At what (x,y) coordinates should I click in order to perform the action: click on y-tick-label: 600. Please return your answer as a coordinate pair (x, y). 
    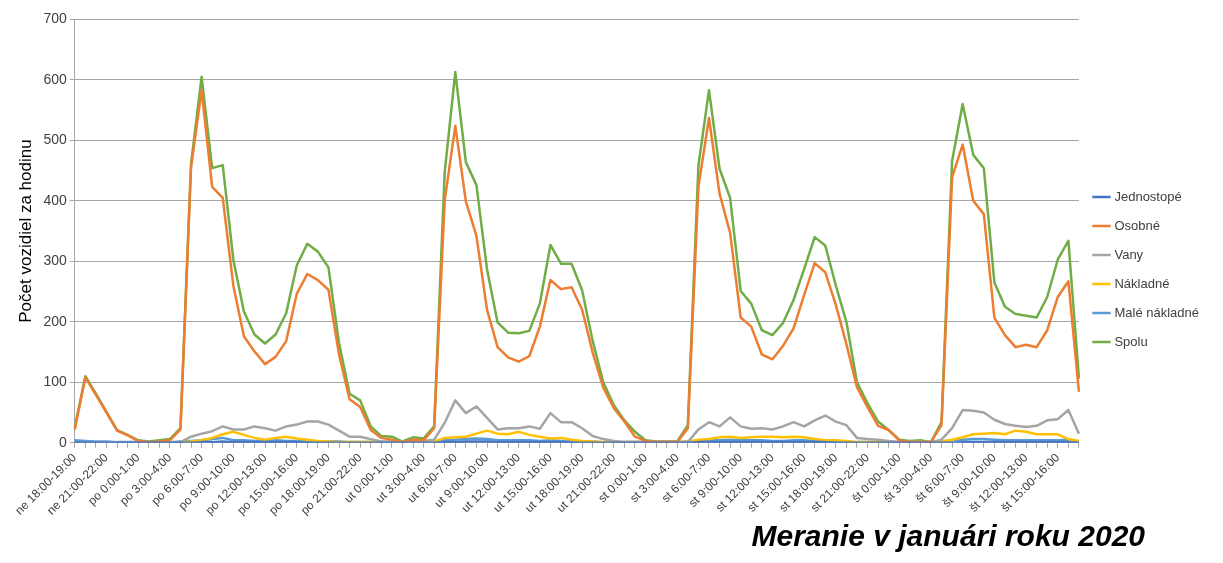
    Looking at the image, I should click on (55, 78).